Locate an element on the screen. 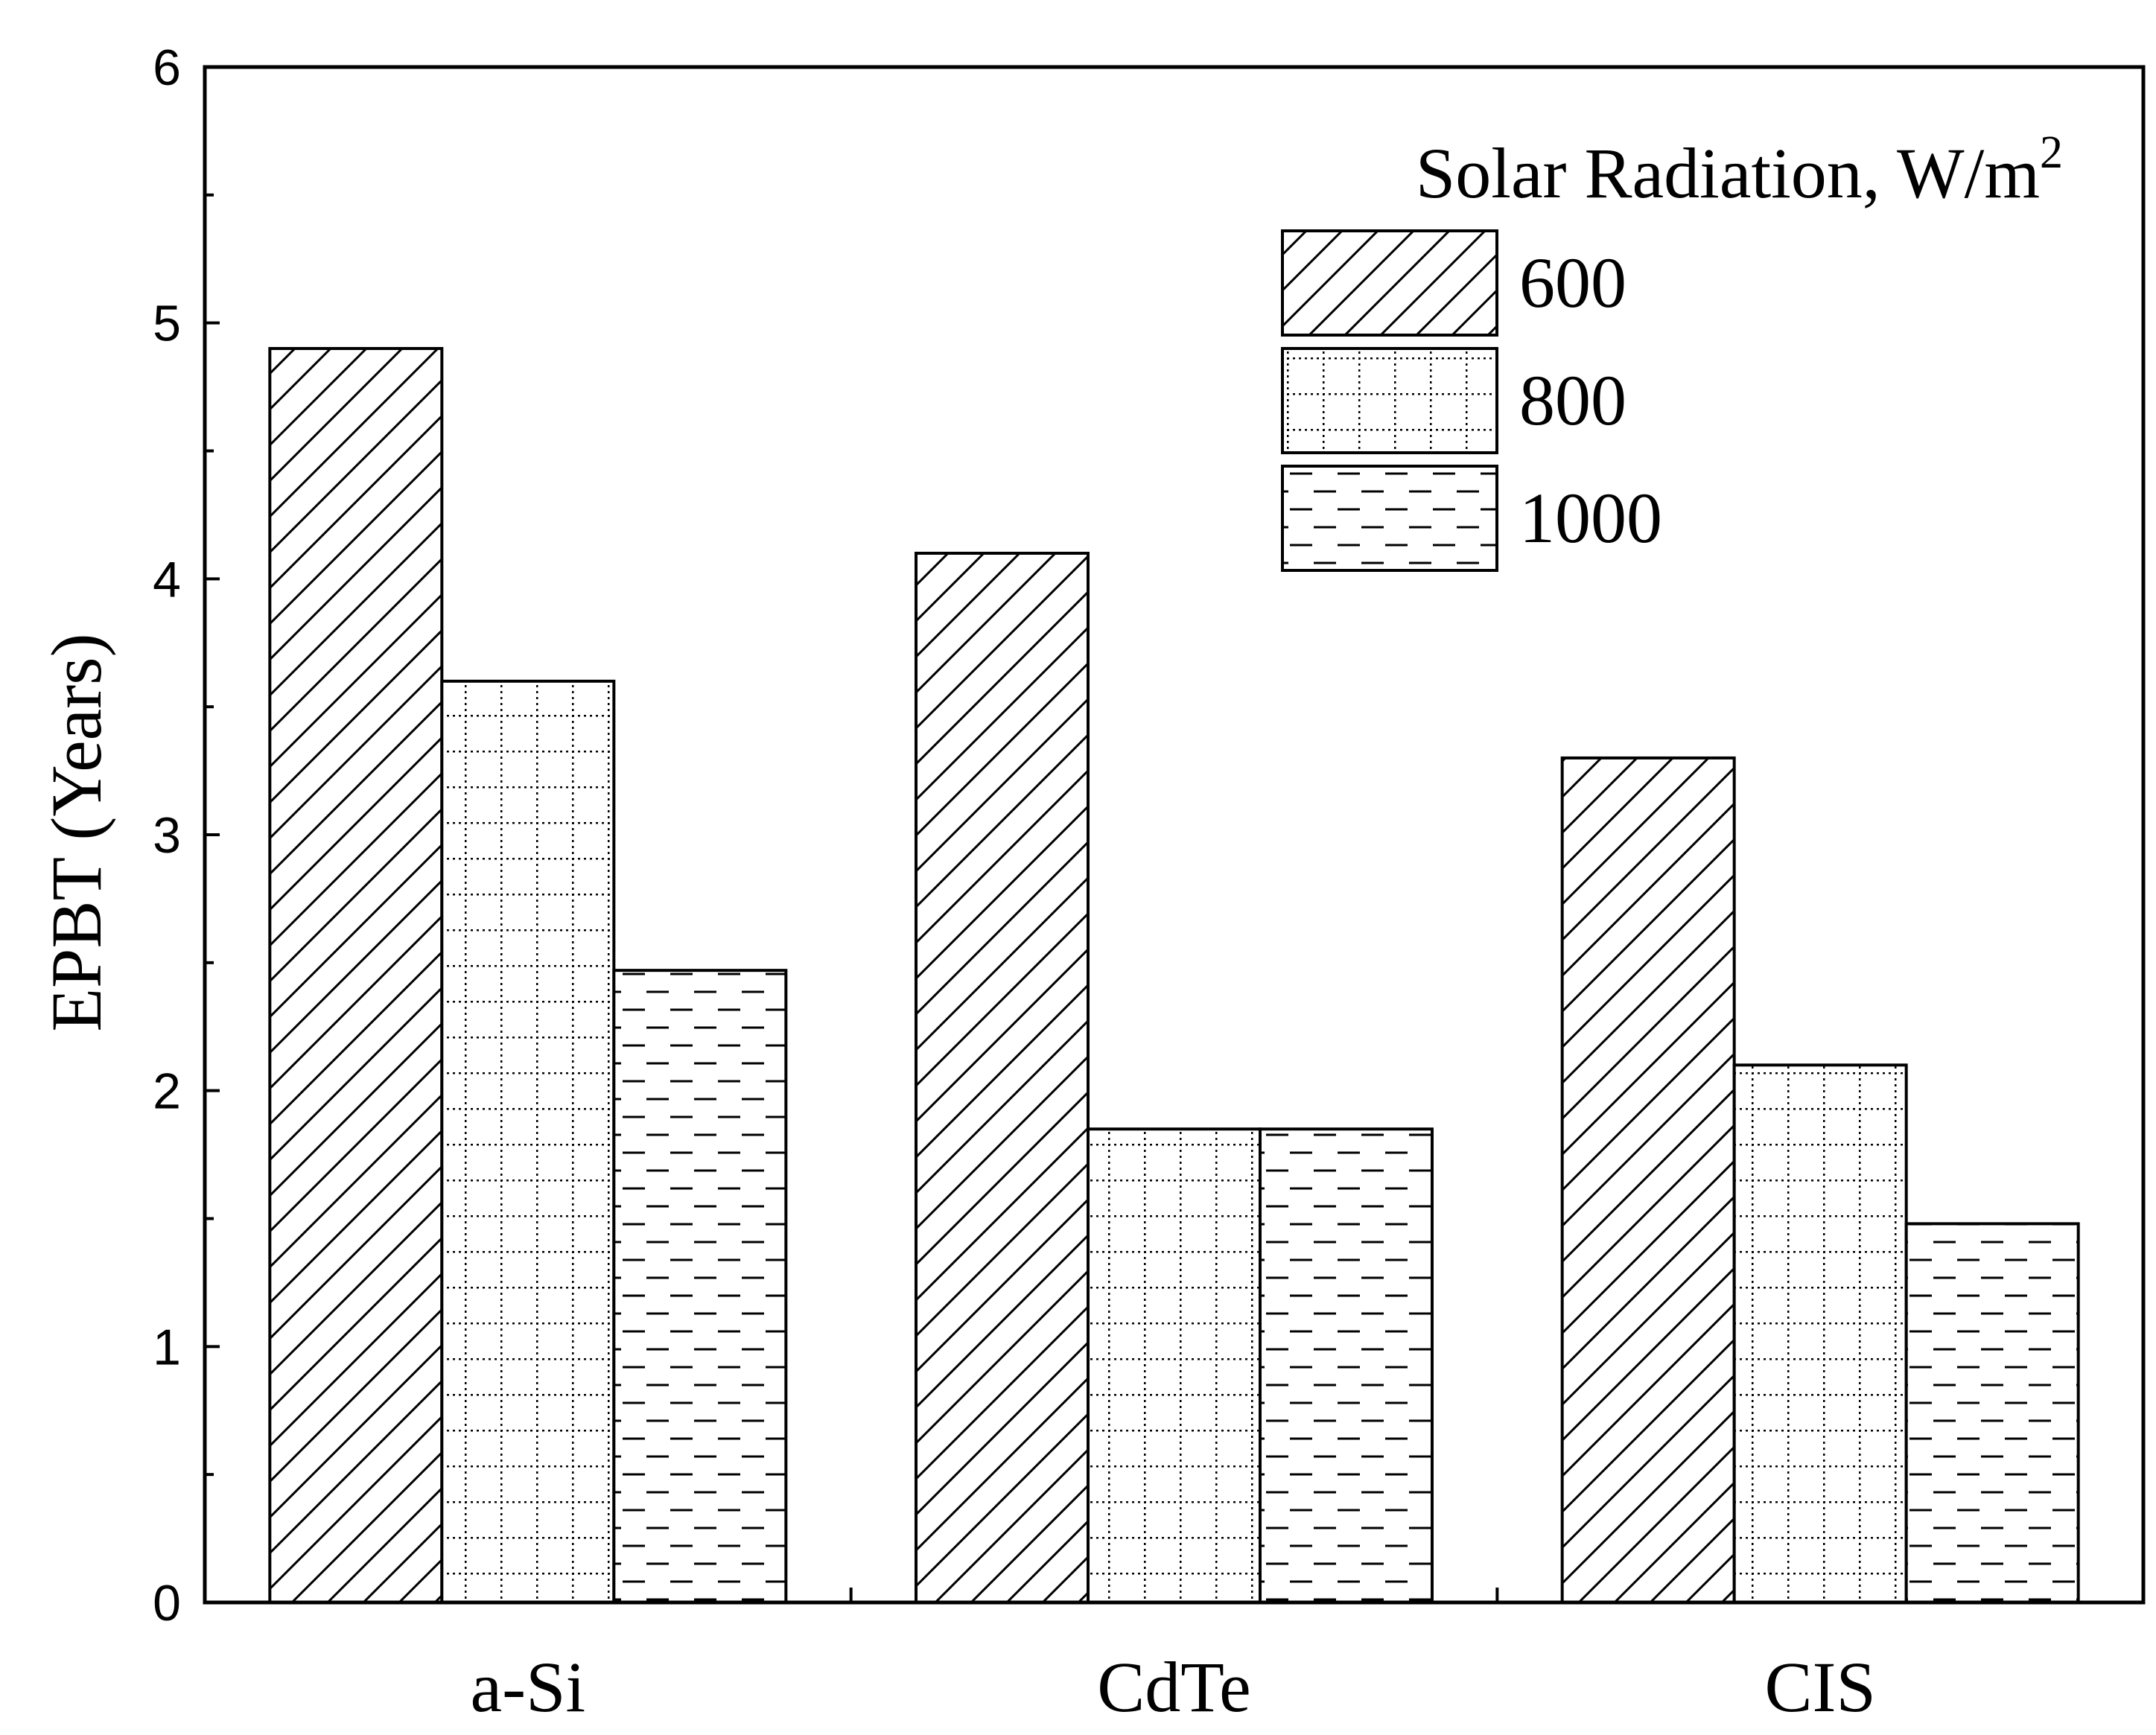 The height and width of the screenshot is (1735, 2156). y-axis-title: EPBT (Years) is located at coordinates (76, 832).